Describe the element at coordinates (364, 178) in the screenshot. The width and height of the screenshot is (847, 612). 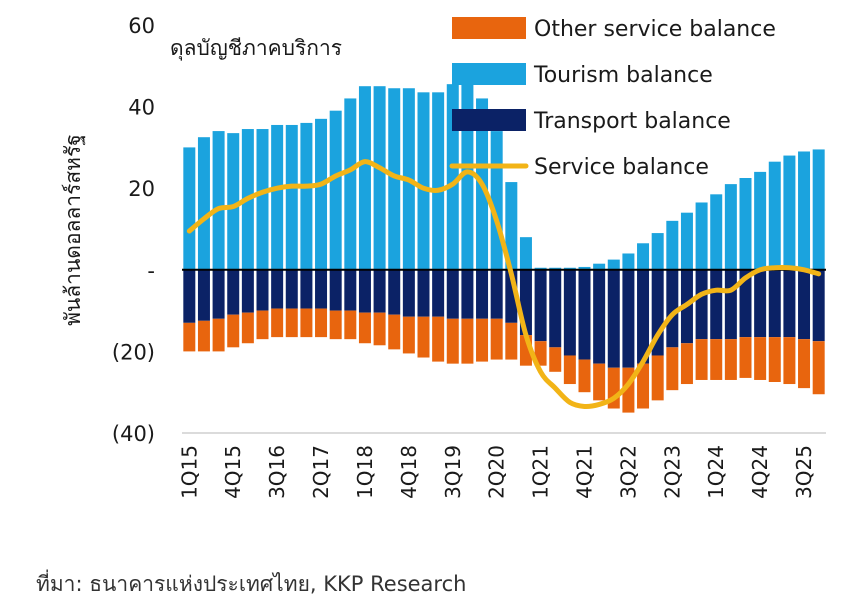
I see `bar-tourism-balance-1q18` at that location.